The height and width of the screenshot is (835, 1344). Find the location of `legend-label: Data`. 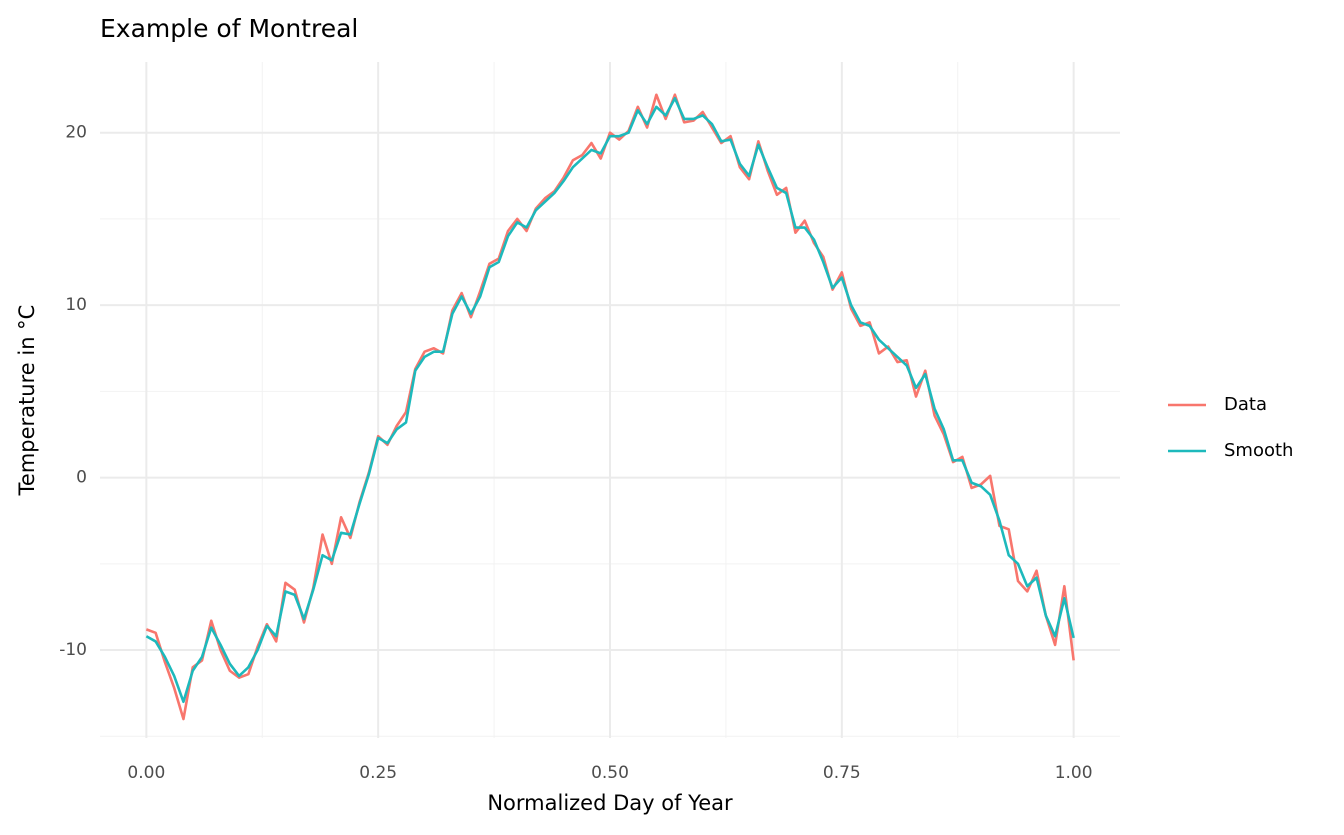

legend-label: Data is located at coordinates (1245, 404).